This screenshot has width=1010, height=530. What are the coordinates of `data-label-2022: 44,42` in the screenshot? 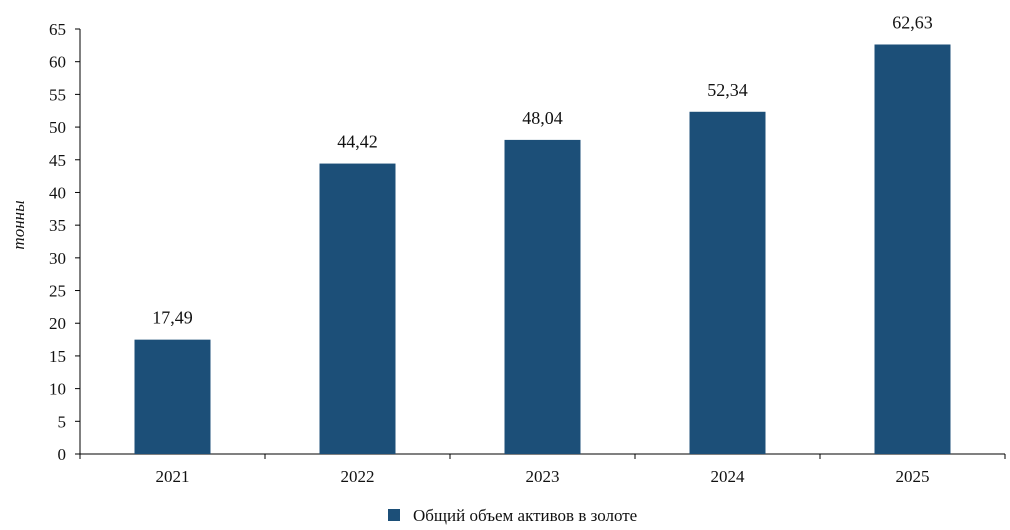 It's located at (357, 142).